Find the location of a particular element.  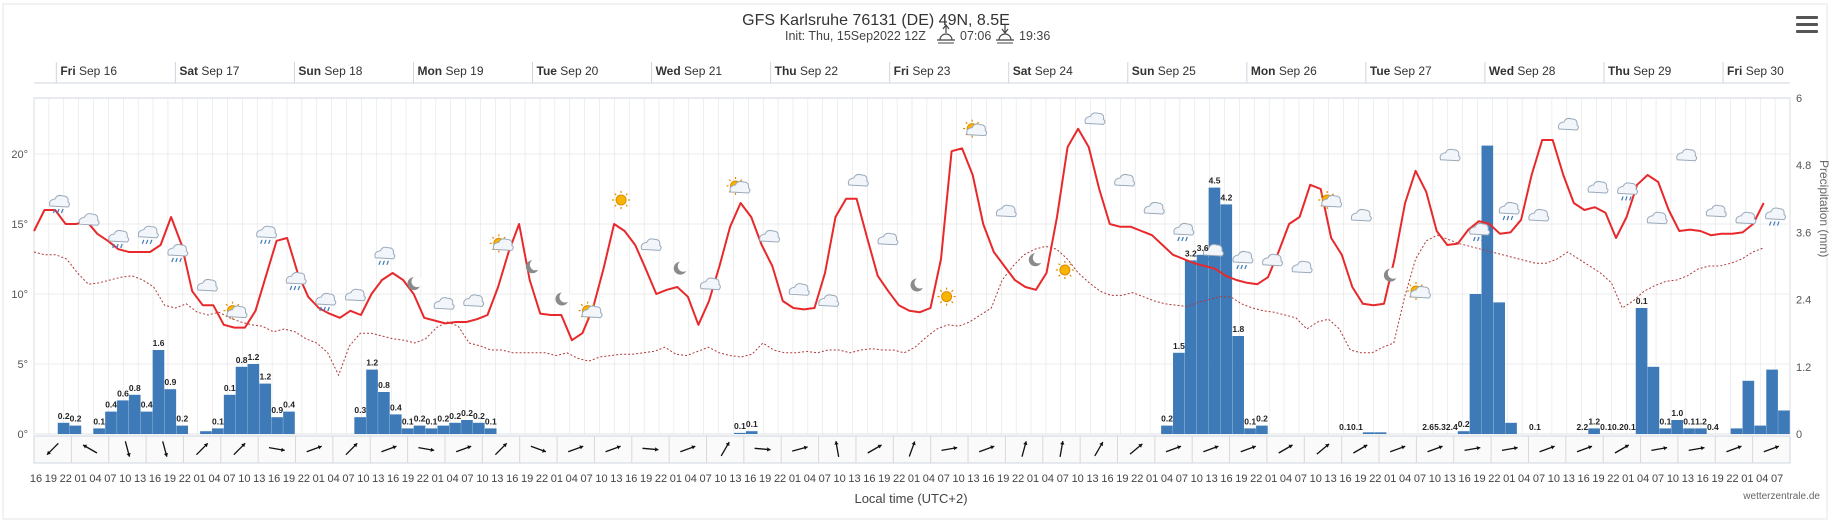

y-right-tick-label: 0 is located at coordinates (1799, 435).